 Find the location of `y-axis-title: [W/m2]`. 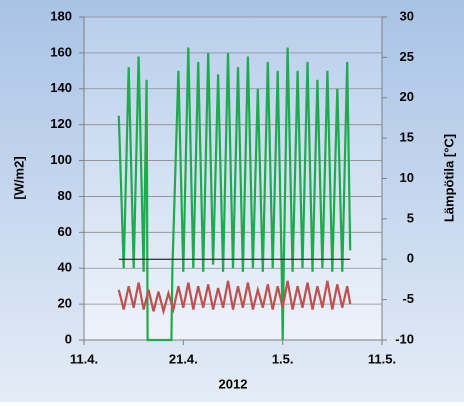

y-axis-title: [W/m2] is located at coordinates (18, 177).